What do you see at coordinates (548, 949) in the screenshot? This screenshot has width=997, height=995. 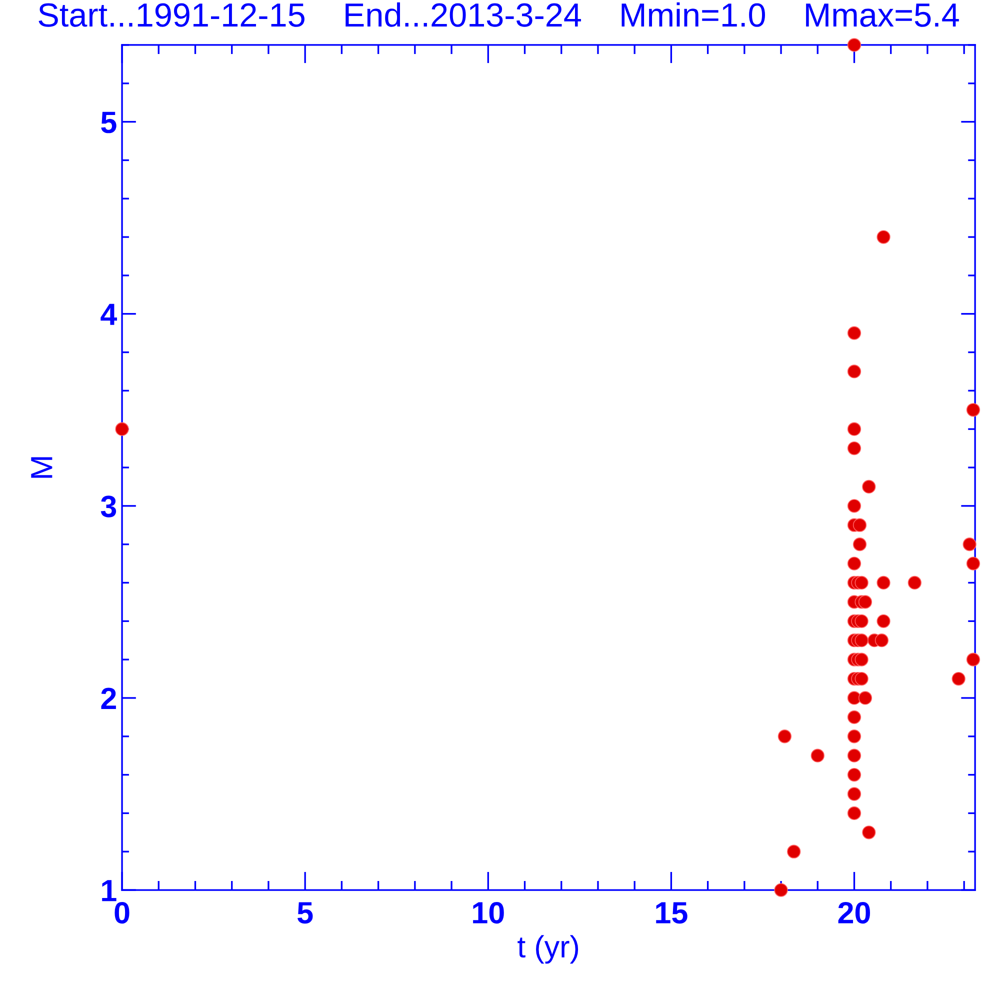 I see `x-axis-title: t (yr)` at bounding box center [548, 949].